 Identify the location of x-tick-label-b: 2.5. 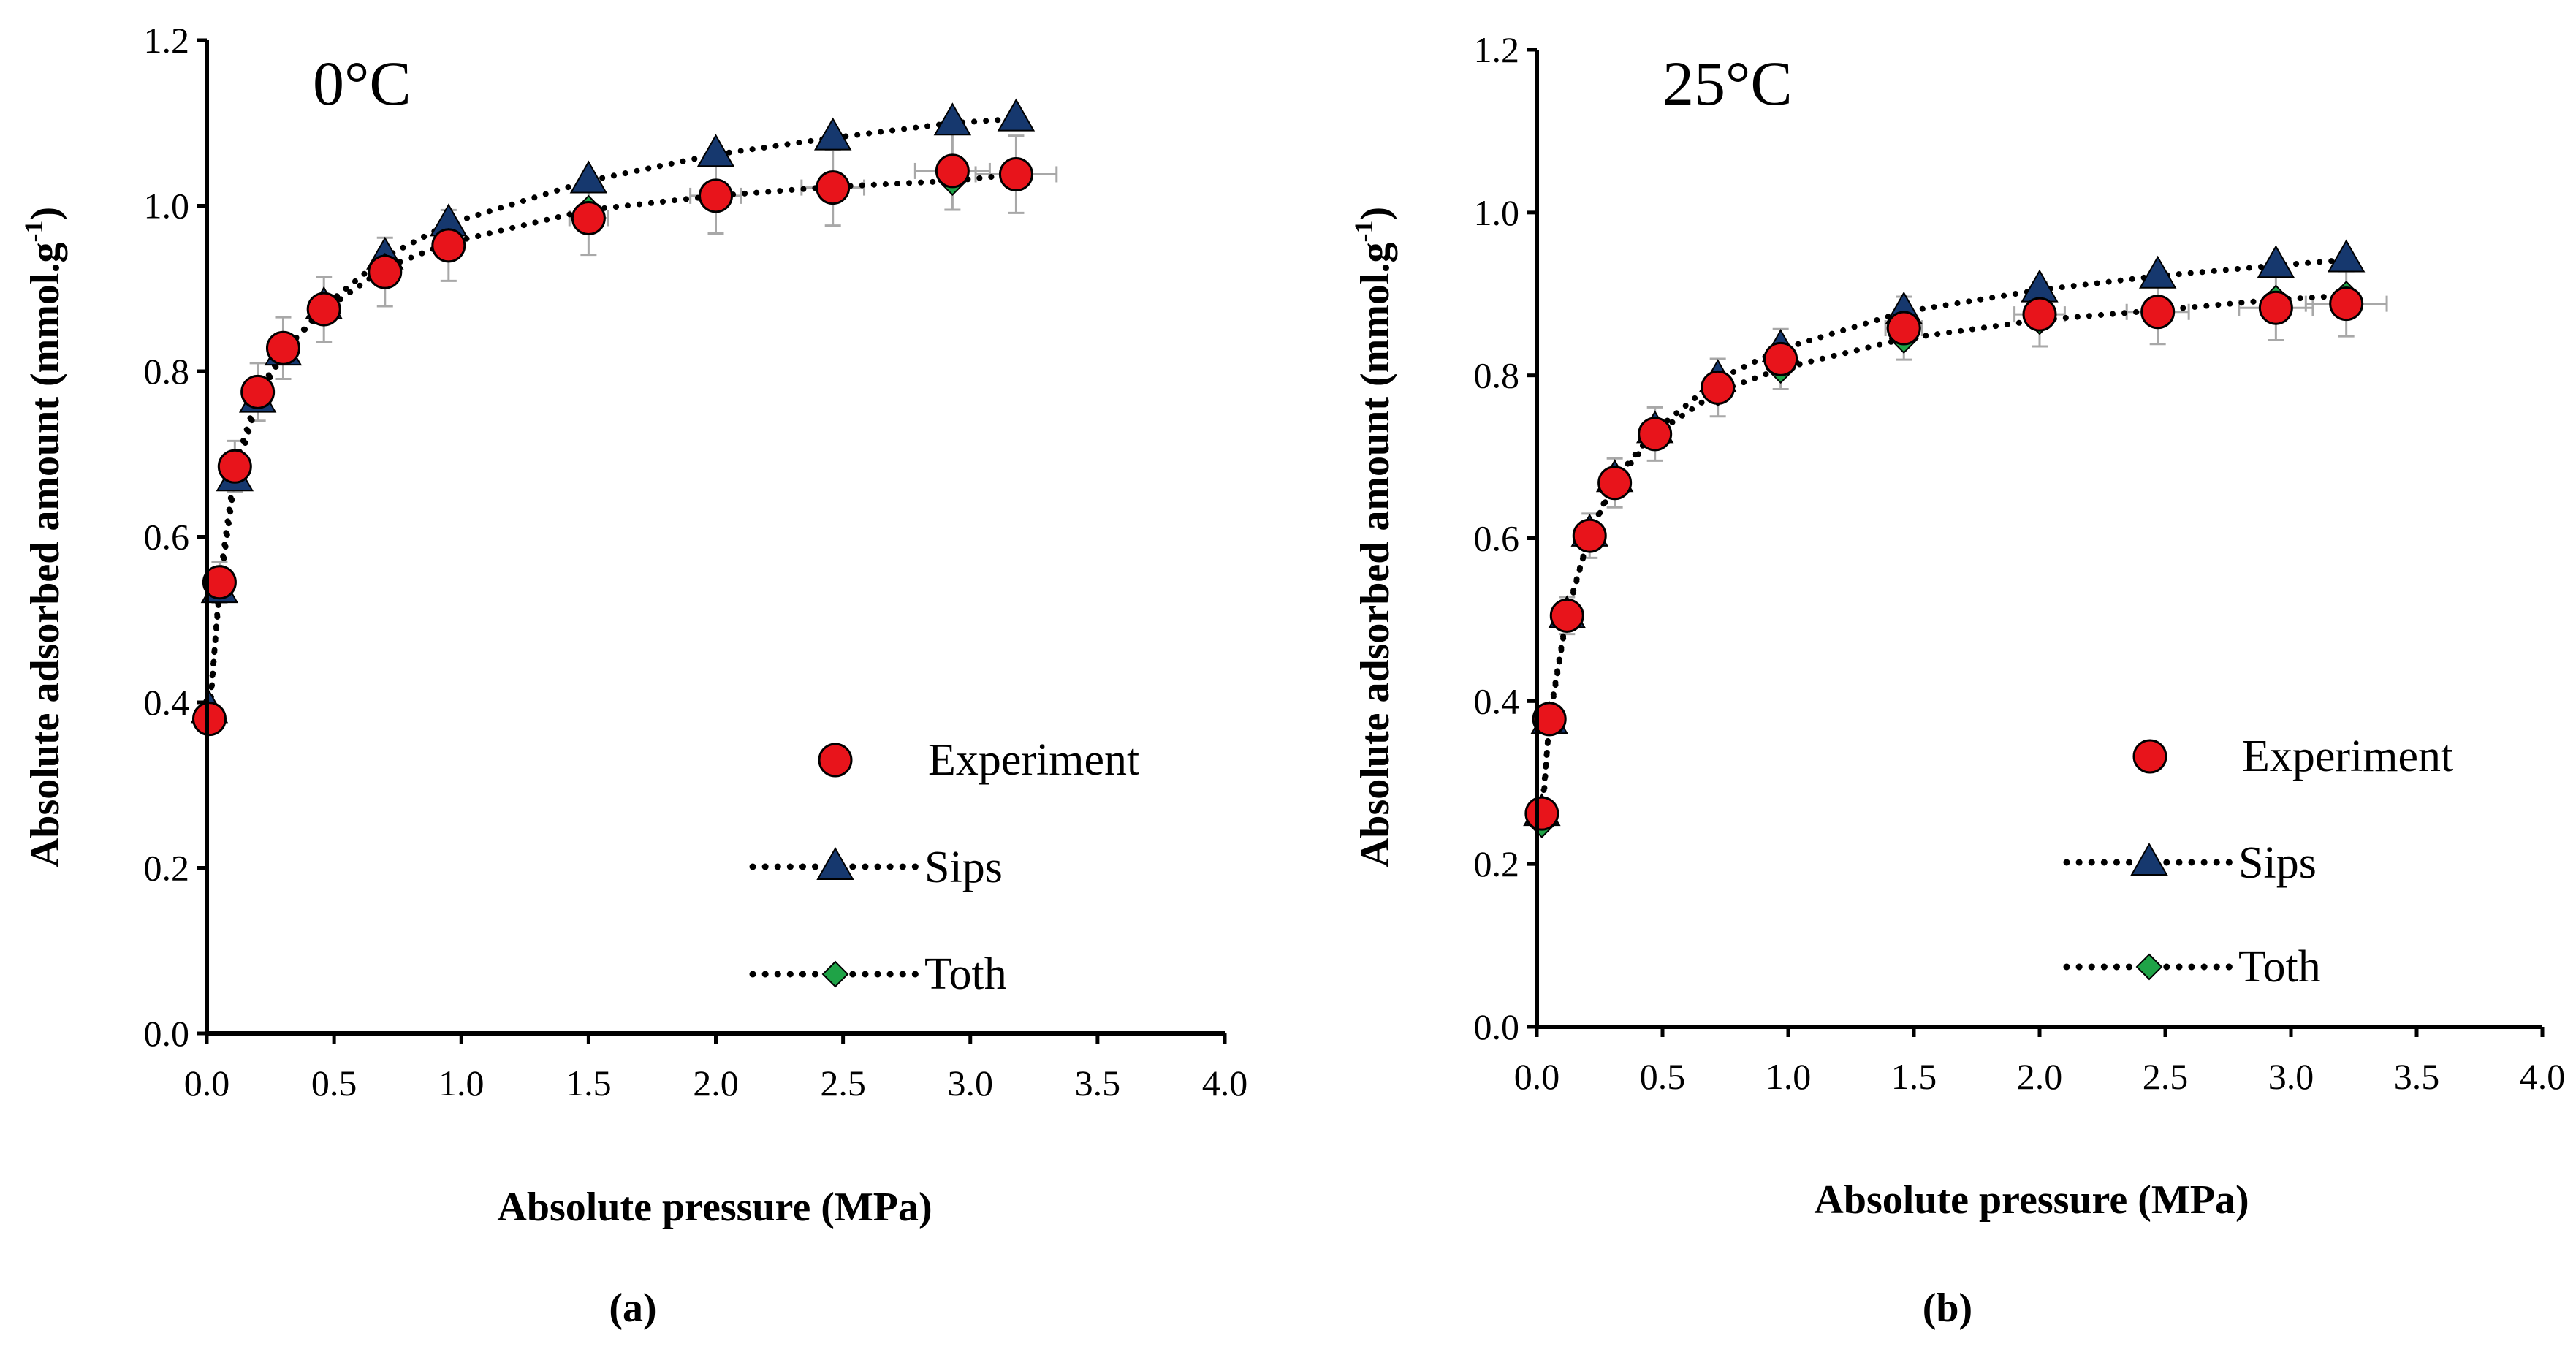
(2166, 1076).